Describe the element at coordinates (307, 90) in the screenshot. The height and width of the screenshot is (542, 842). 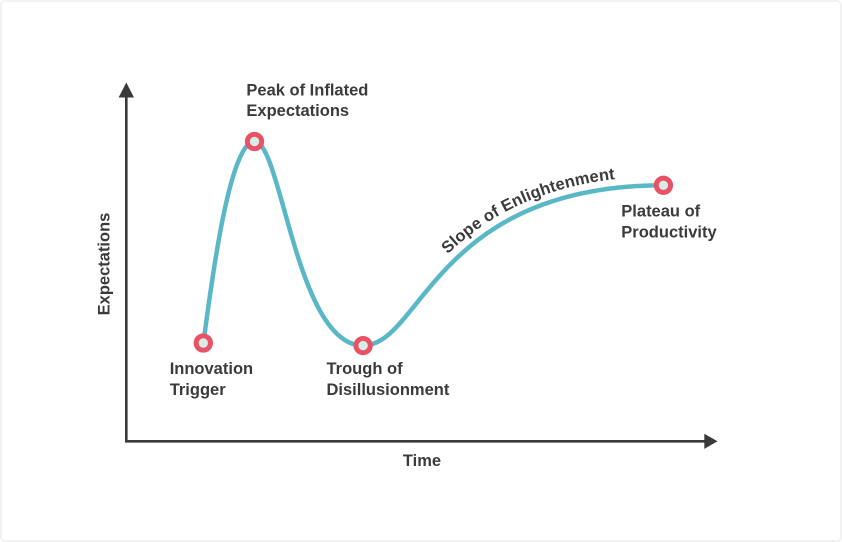
I see `svg-text: Peak of Inflated` at that location.